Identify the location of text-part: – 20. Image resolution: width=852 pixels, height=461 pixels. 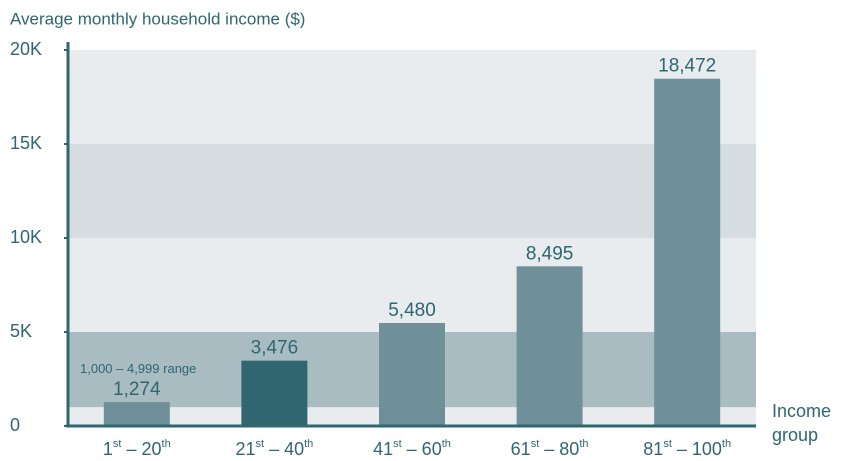
(141, 449).